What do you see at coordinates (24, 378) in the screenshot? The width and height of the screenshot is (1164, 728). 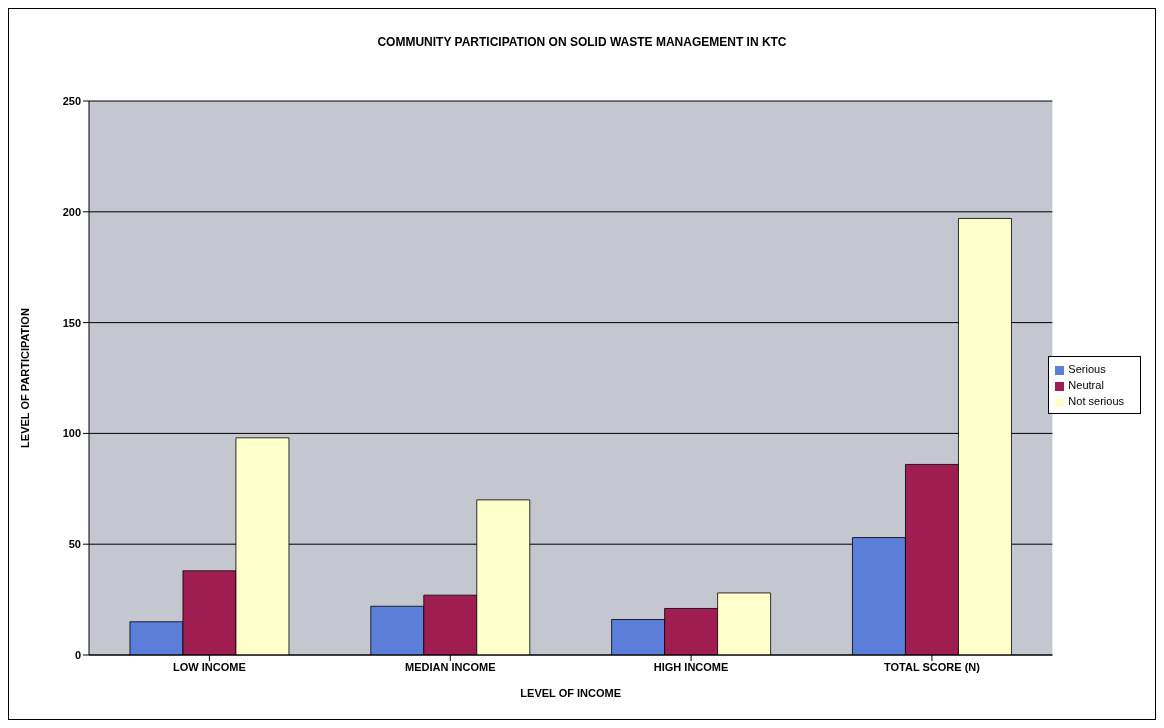 I see `y-axis-title: LEVEL OF PARTICIPATION` at bounding box center [24, 378].